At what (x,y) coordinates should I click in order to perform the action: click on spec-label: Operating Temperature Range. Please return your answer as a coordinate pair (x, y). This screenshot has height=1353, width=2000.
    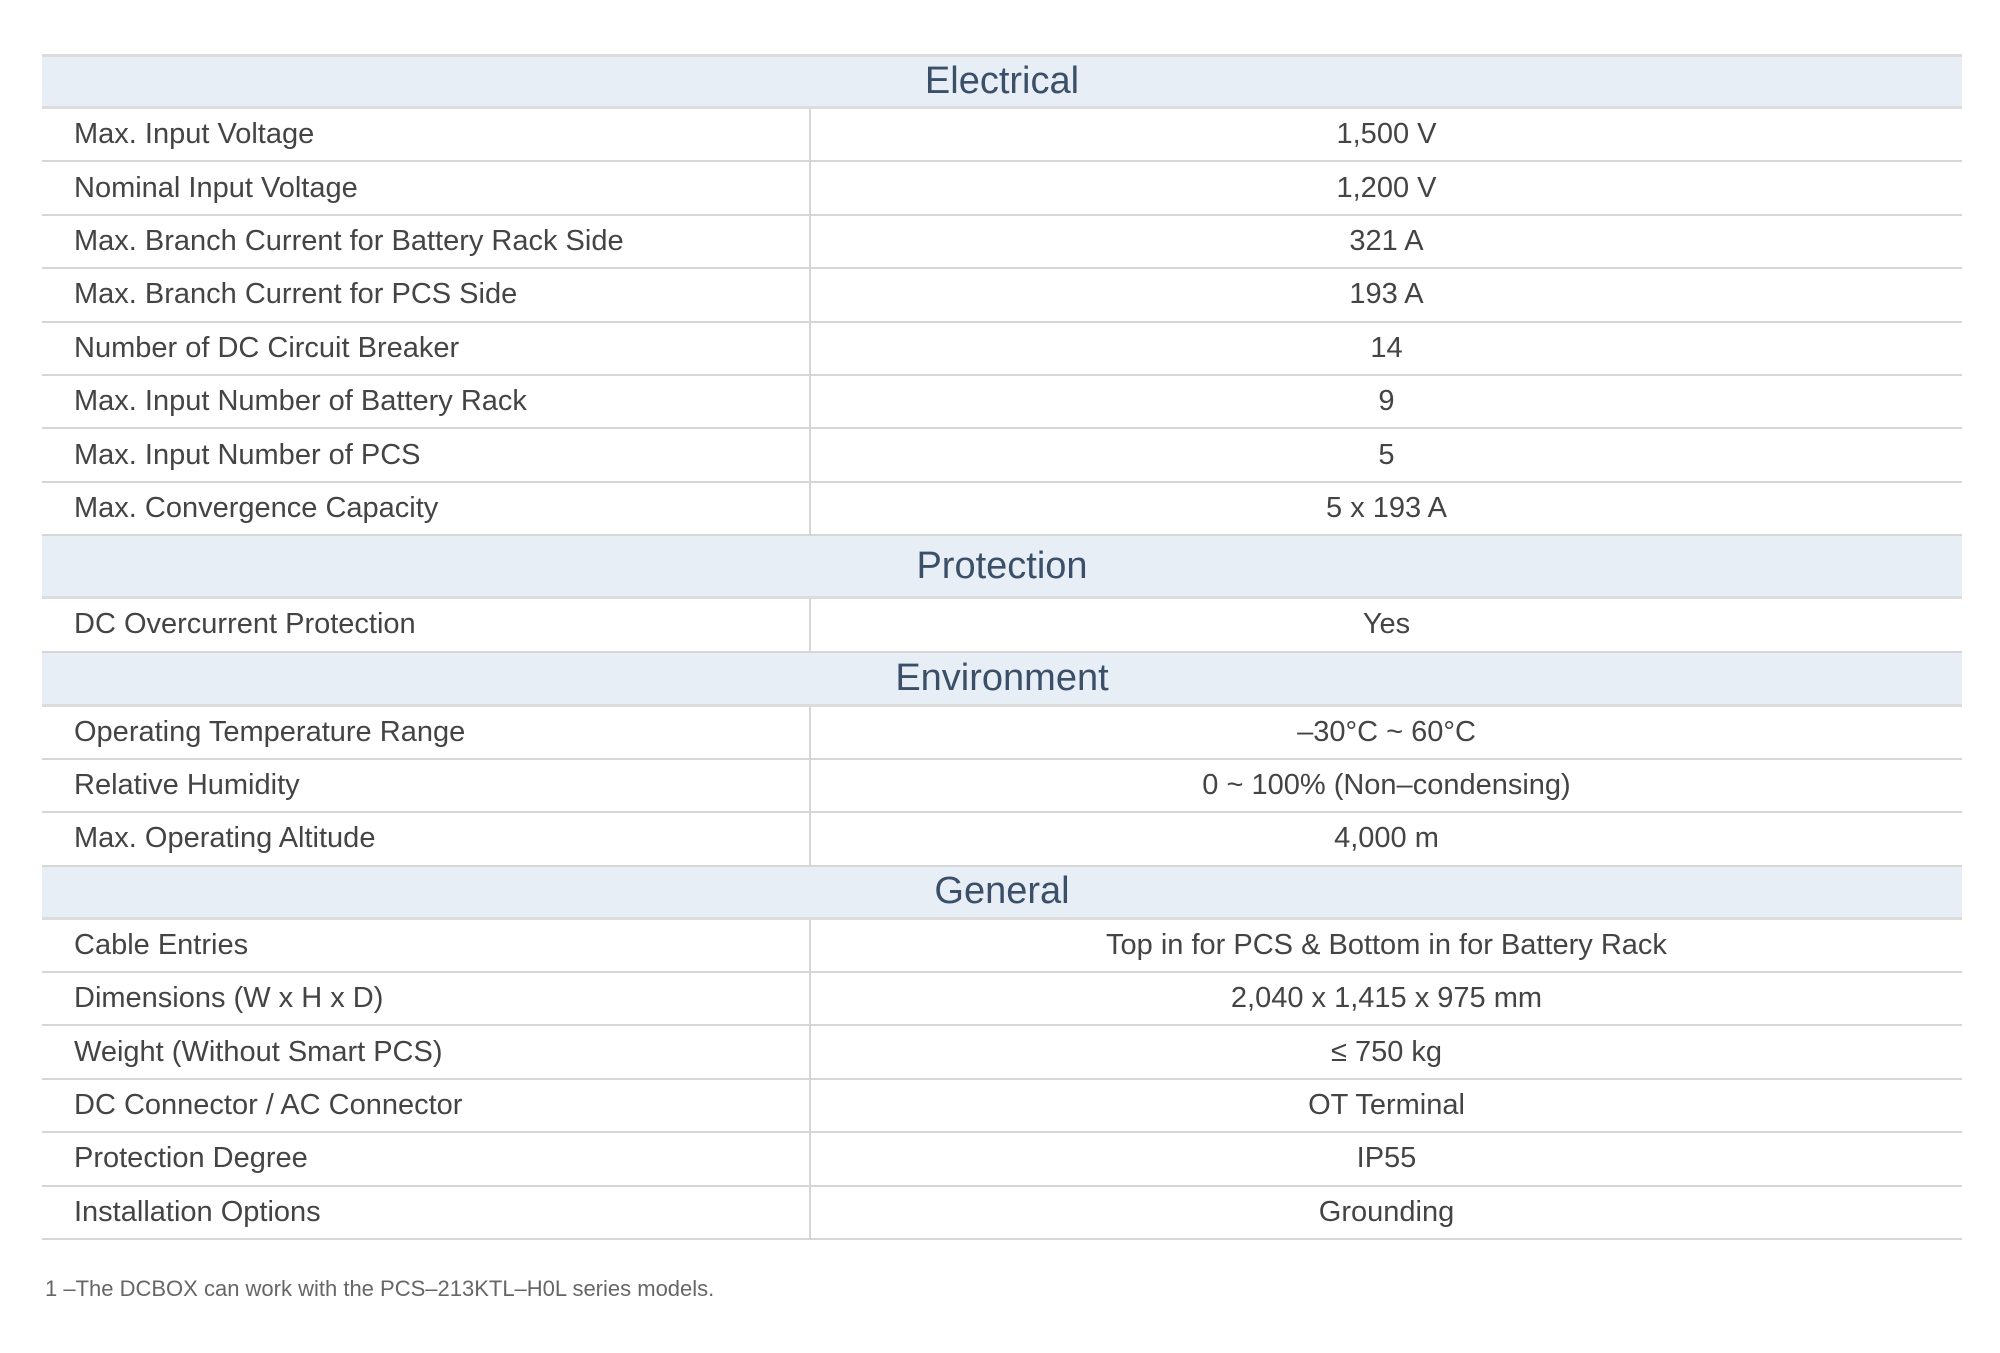
    Looking at the image, I should click on (426, 732).